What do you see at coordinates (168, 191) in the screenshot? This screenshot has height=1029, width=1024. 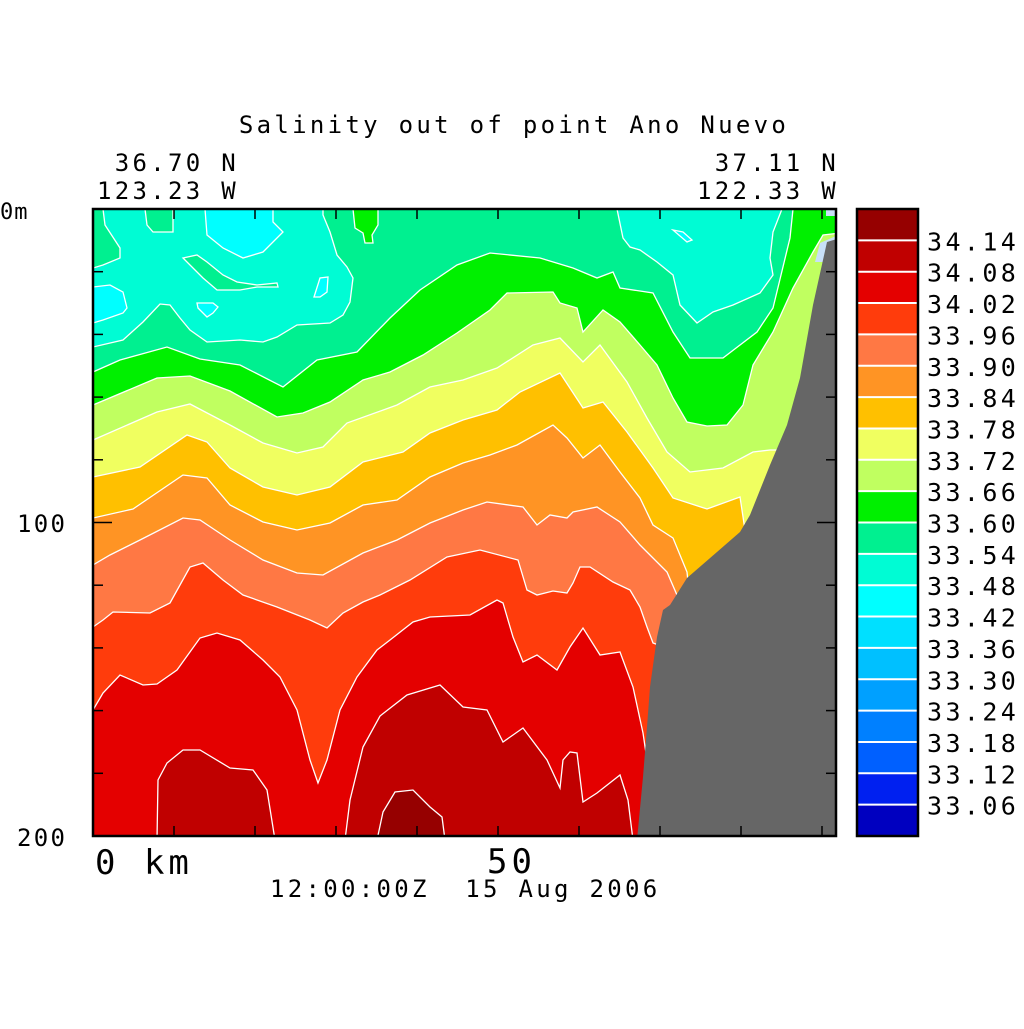 I see `start-longitude: 123.23 W` at bounding box center [168, 191].